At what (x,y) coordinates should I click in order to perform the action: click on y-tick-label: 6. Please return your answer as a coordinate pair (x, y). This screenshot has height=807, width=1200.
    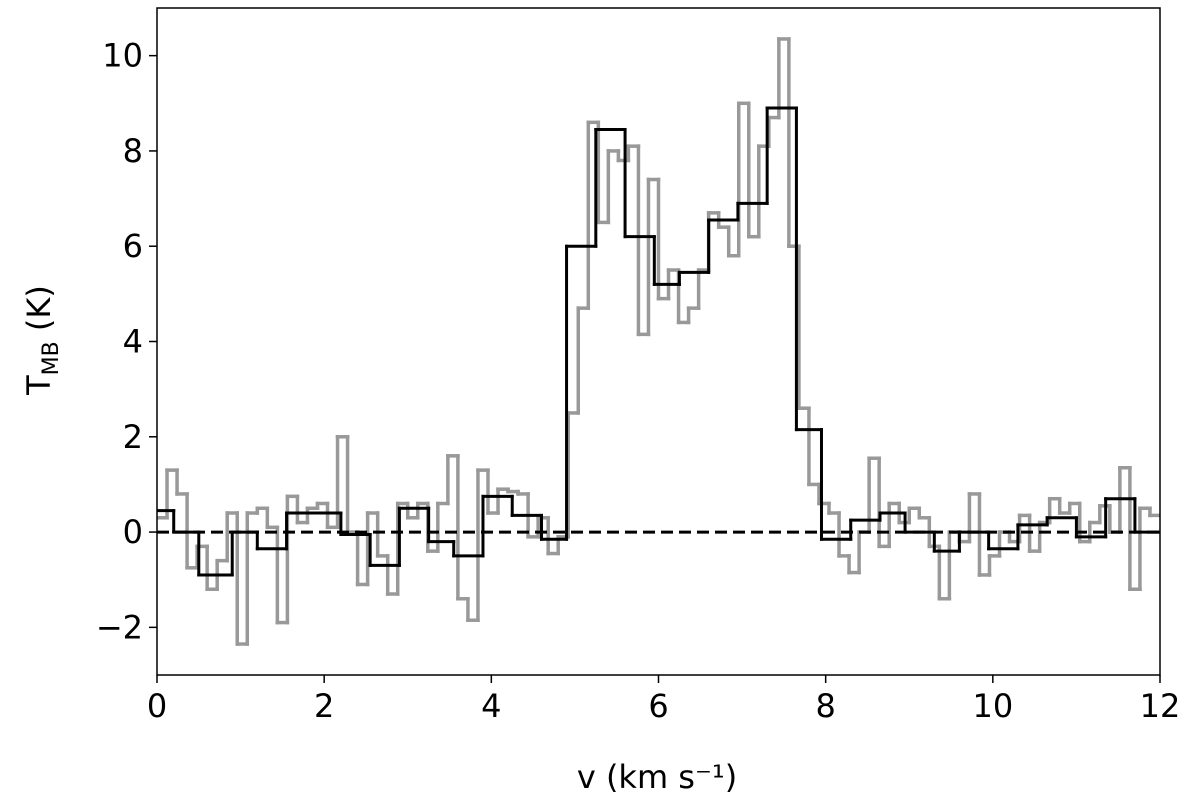
    Looking at the image, I should click on (133, 246).